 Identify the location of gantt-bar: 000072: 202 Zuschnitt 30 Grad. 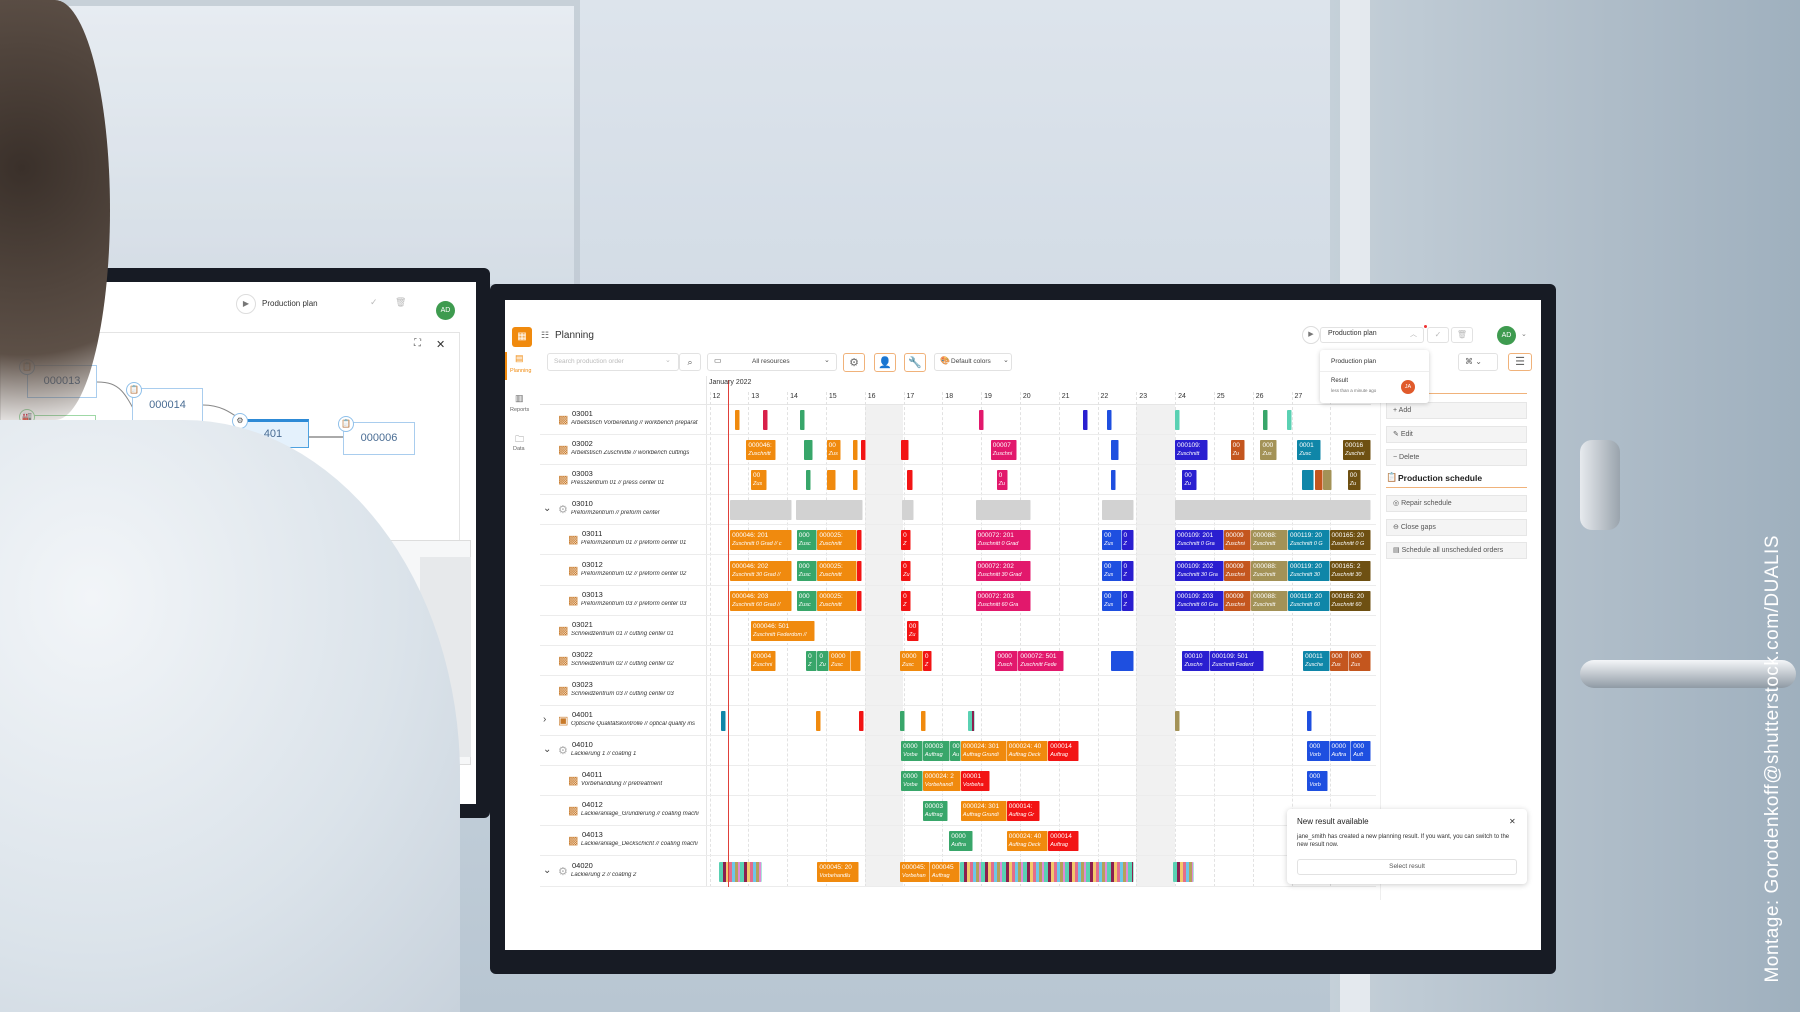
(1003, 570).